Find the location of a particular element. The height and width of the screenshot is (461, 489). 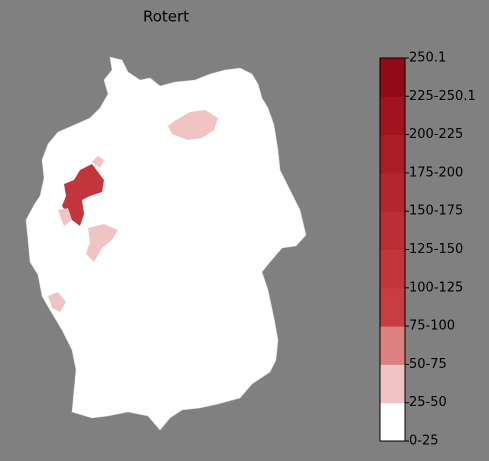

region-hesse is located at coordinates (102, 243).